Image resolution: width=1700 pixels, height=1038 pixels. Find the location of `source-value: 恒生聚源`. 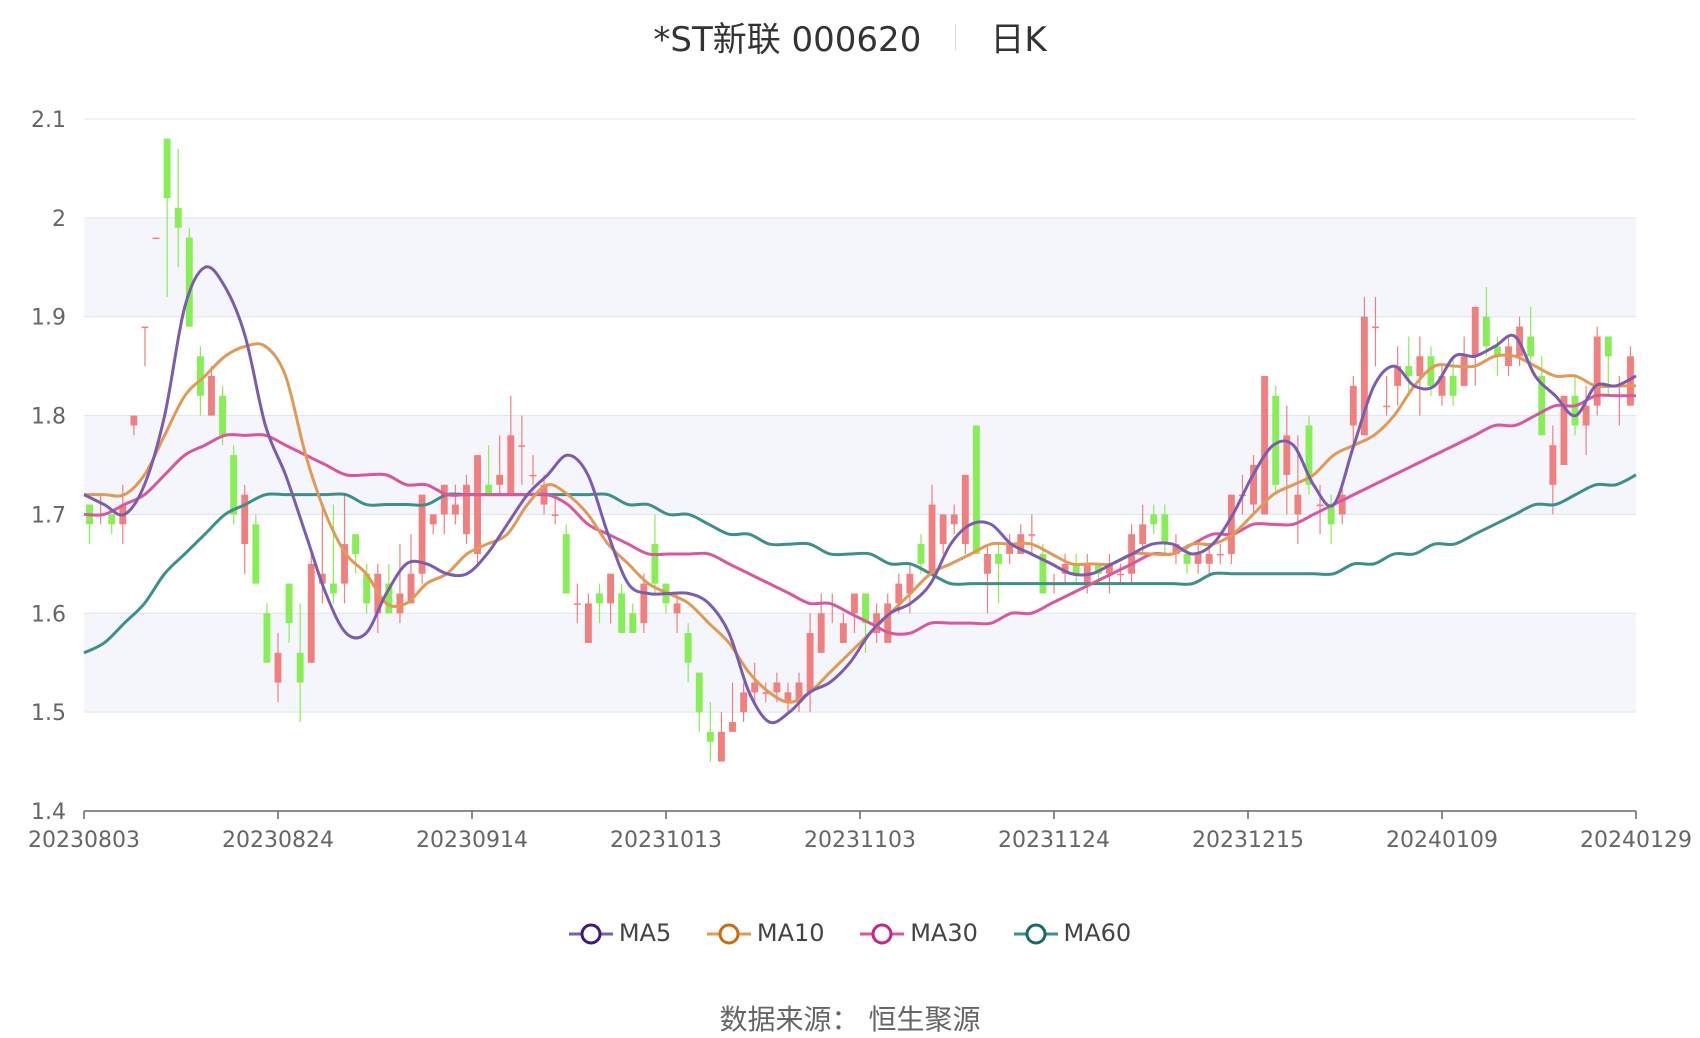

source-value: 恒生聚源 is located at coordinates (924, 1019).